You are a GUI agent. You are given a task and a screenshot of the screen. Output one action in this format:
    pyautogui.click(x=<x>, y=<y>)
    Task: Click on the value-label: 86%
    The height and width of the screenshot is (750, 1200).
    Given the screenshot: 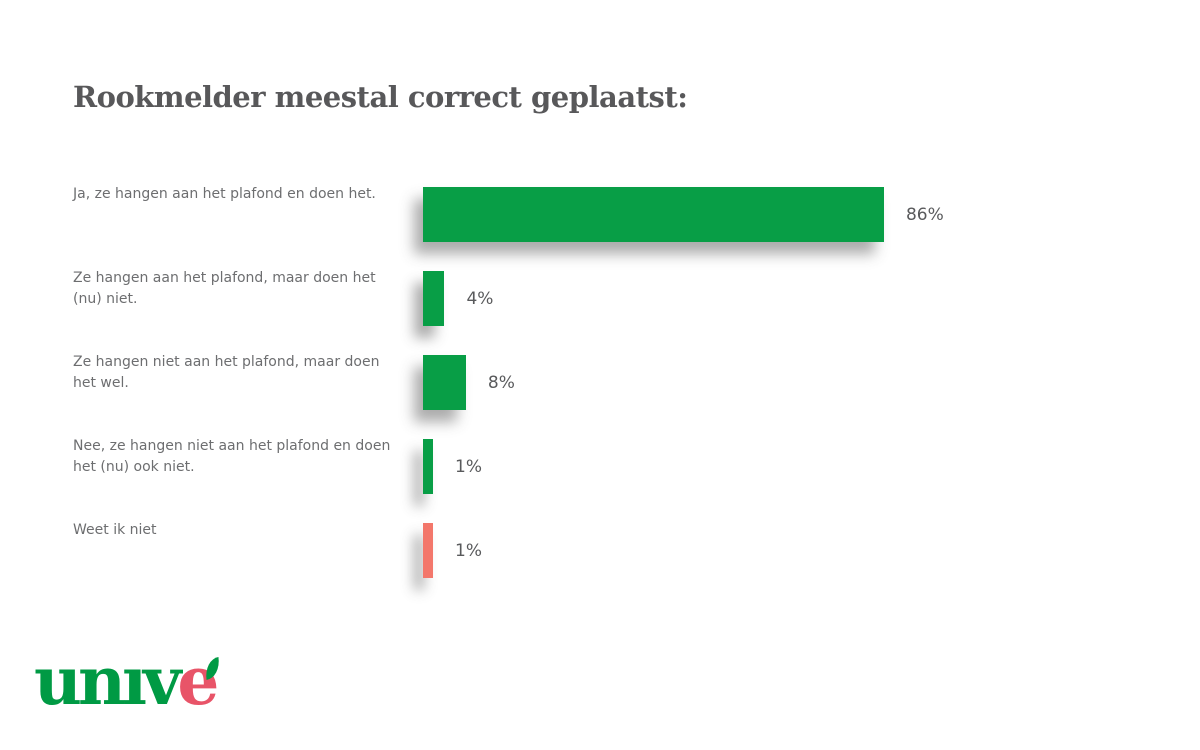 What is the action you would take?
    pyautogui.click(x=924, y=214)
    